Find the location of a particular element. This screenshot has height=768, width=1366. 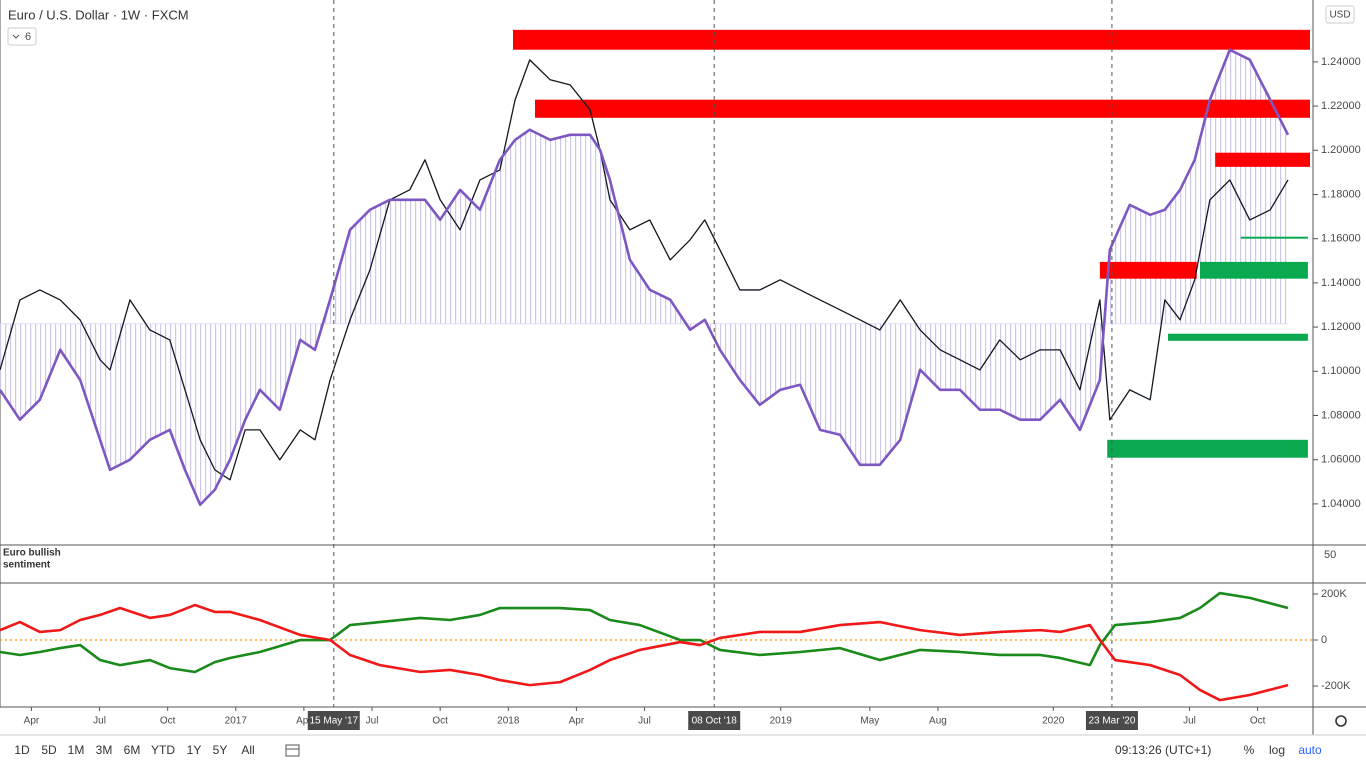

y-tick-label: 0 is located at coordinates (1324, 640).